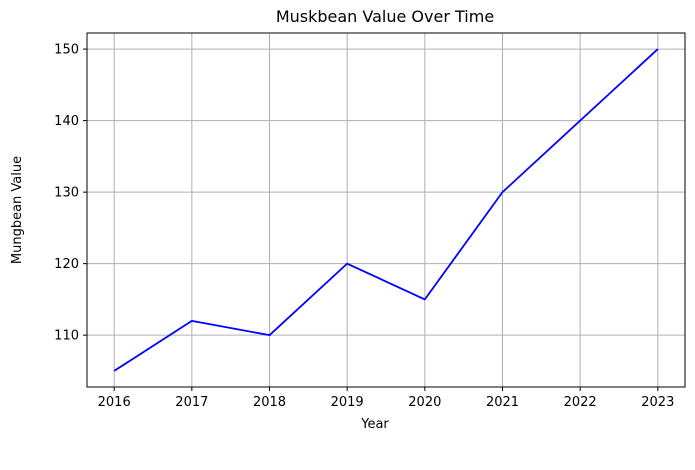 Image resolution: width=695 pixels, height=470 pixels. What do you see at coordinates (191, 402) in the screenshot?
I see `x-tick-label: 2017` at bounding box center [191, 402].